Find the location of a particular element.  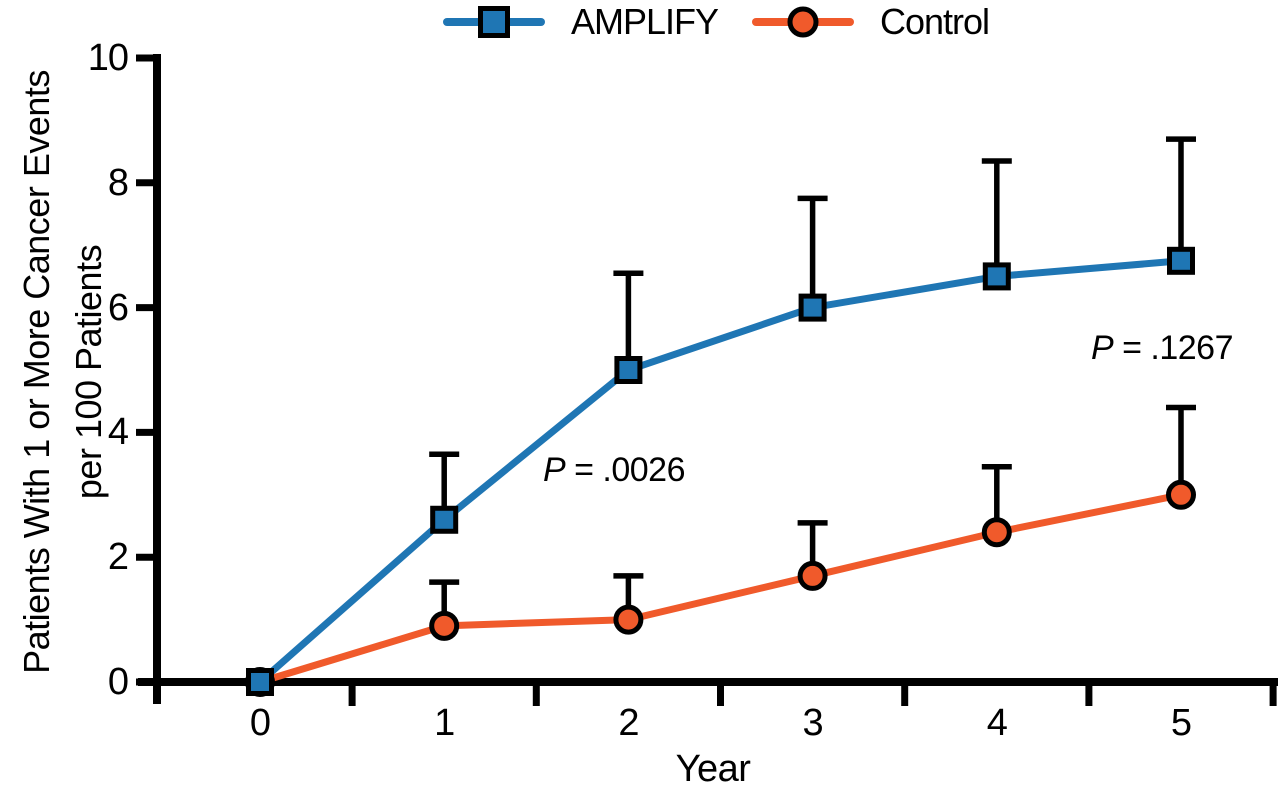

y-tick-label: 6 is located at coordinates (118, 307).